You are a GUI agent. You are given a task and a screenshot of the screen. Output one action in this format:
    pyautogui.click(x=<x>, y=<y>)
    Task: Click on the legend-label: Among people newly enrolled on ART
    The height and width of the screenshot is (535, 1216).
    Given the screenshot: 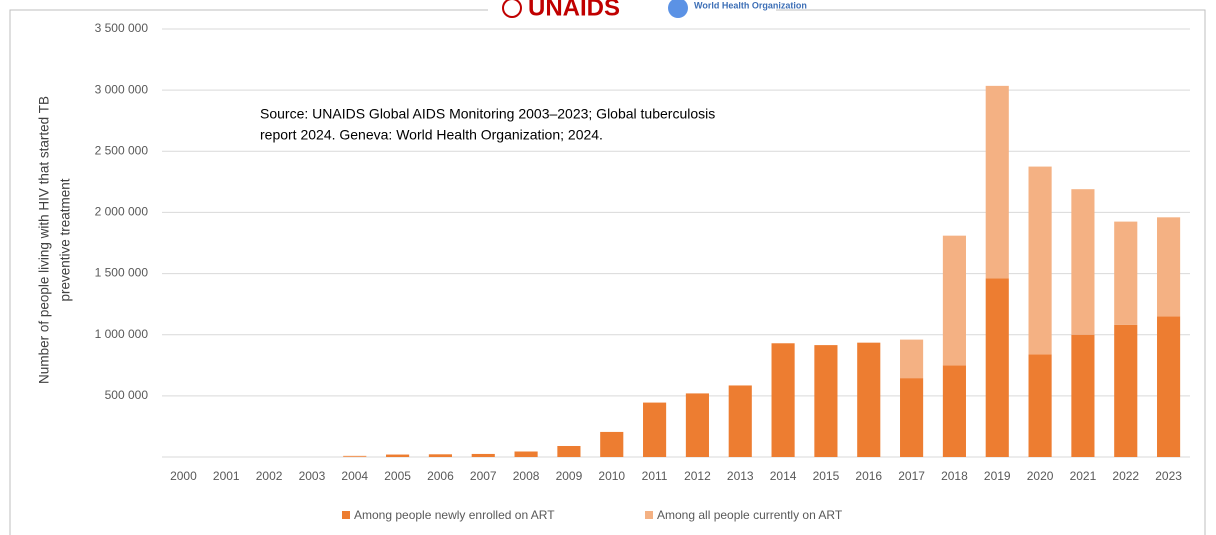 What is the action you would take?
    pyautogui.click(x=454, y=515)
    